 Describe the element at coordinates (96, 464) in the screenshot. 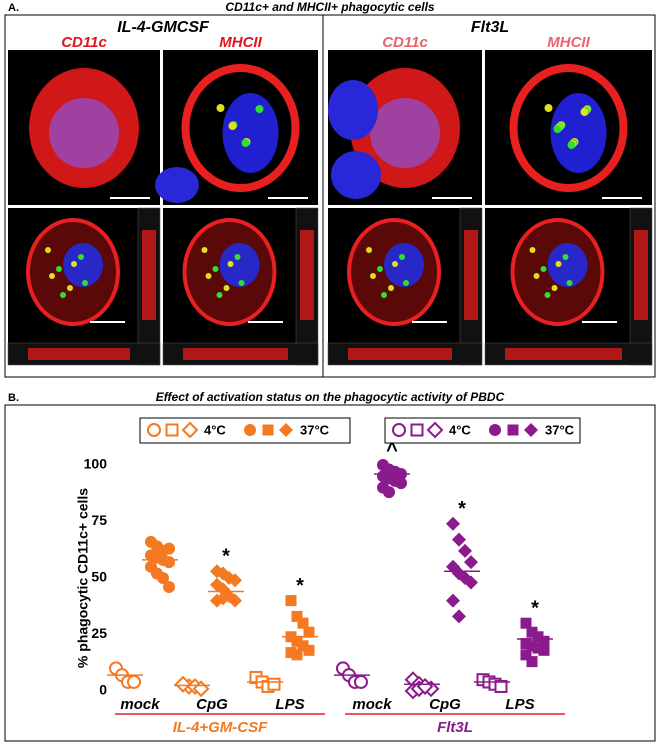

I see `y-tick-label: 100` at that location.